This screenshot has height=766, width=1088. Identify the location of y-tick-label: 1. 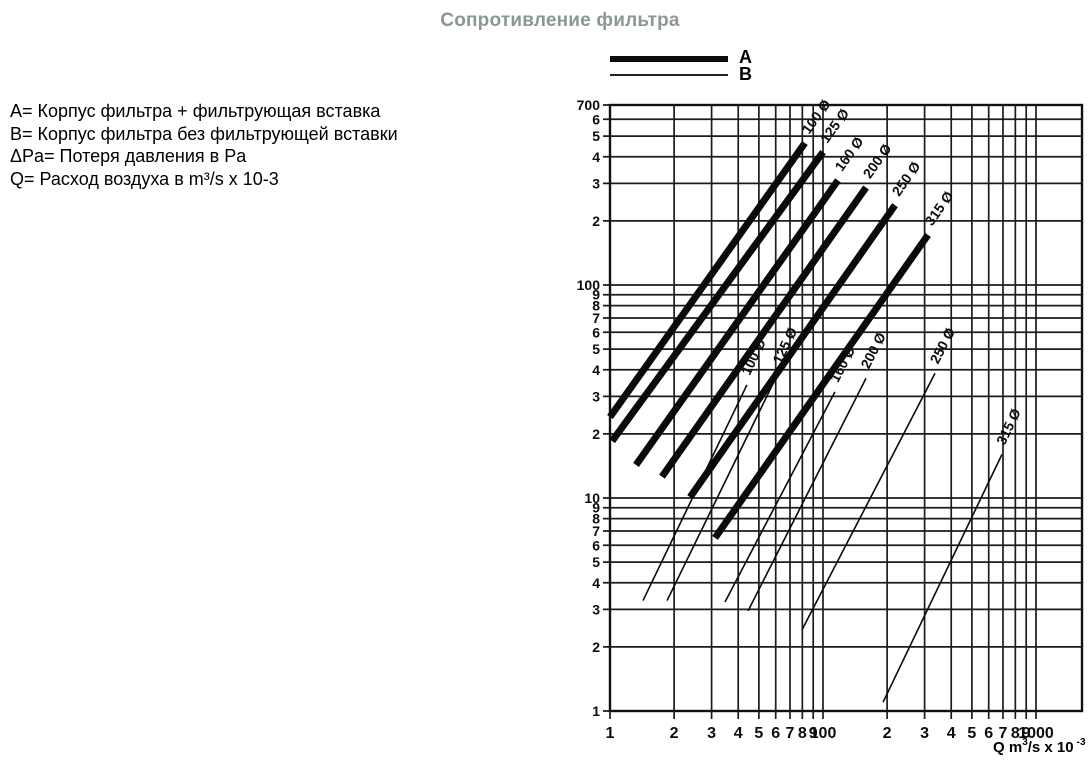
(596, 711).